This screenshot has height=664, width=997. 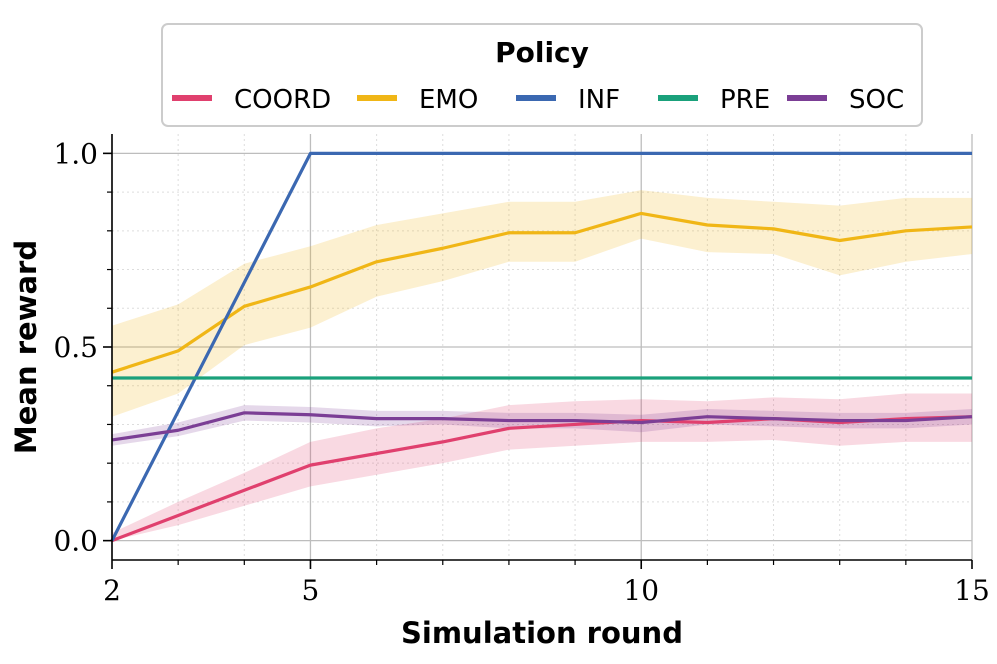 I want to click on x-tick-label: 2, so click(x=112, y=590).